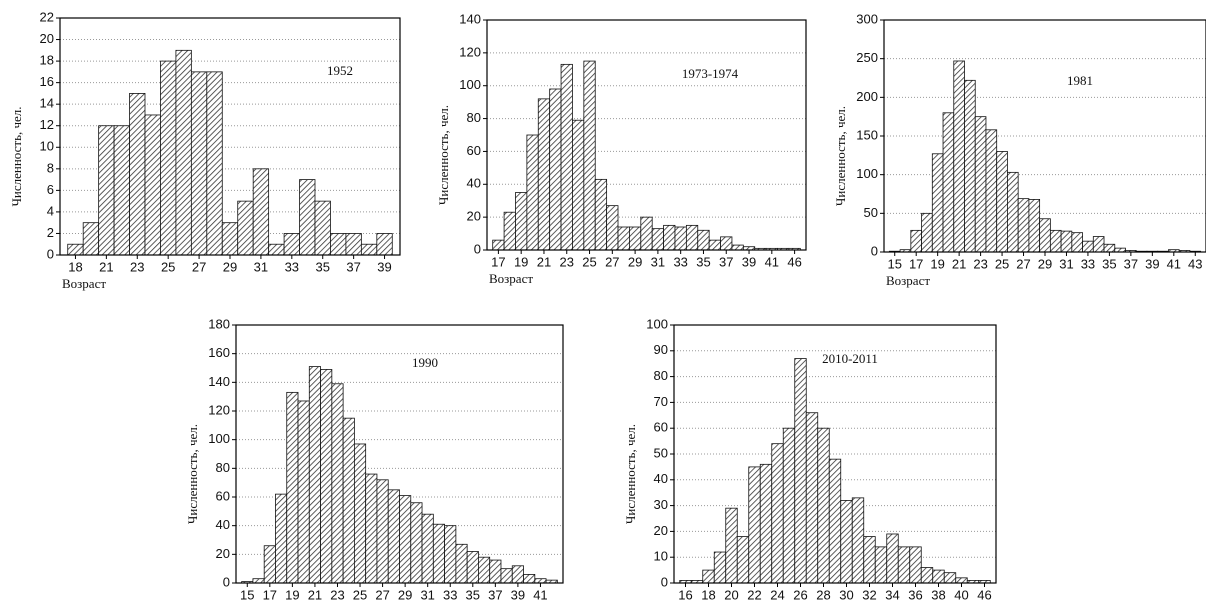 The height and width of the screenshot is (602, 1206). I want to click on annotation: 1981, so click(1080, 80).